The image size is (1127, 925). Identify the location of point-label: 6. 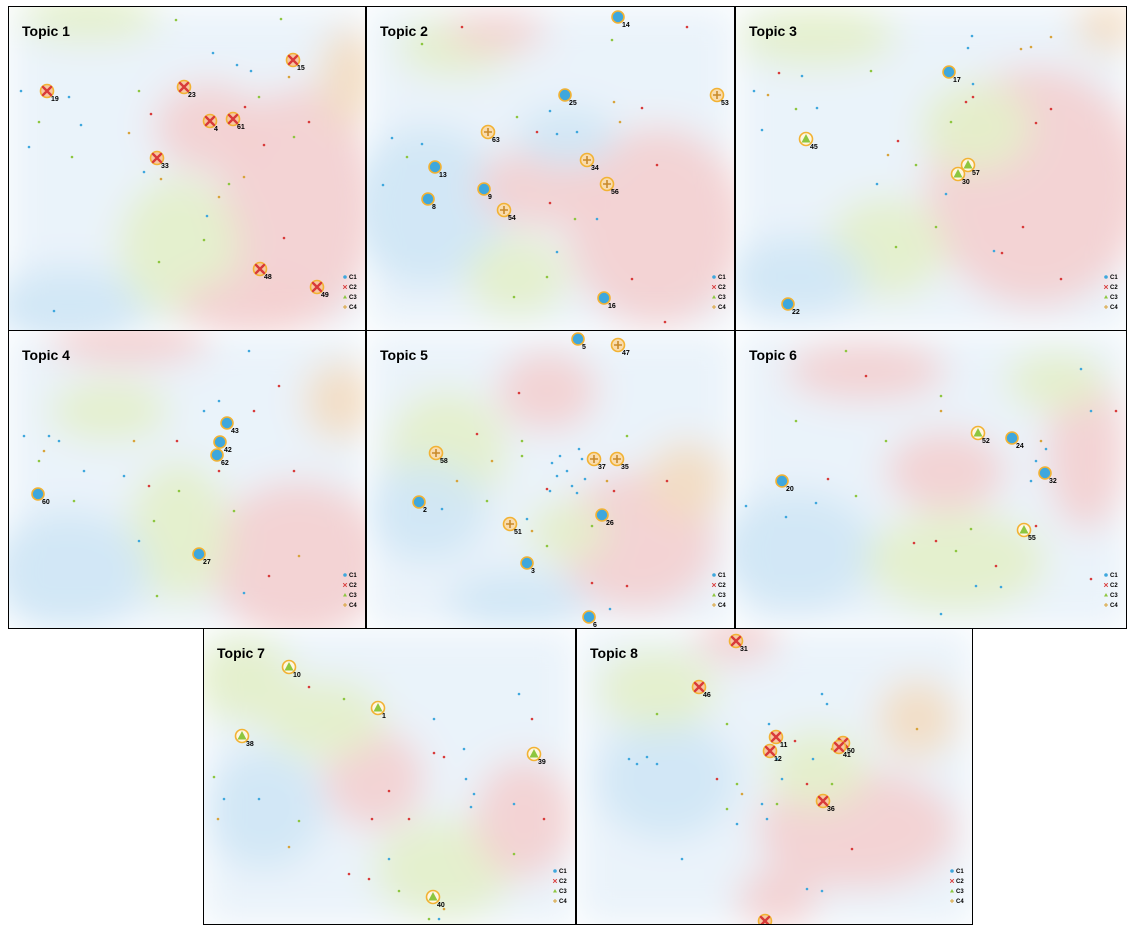
(595, 625).